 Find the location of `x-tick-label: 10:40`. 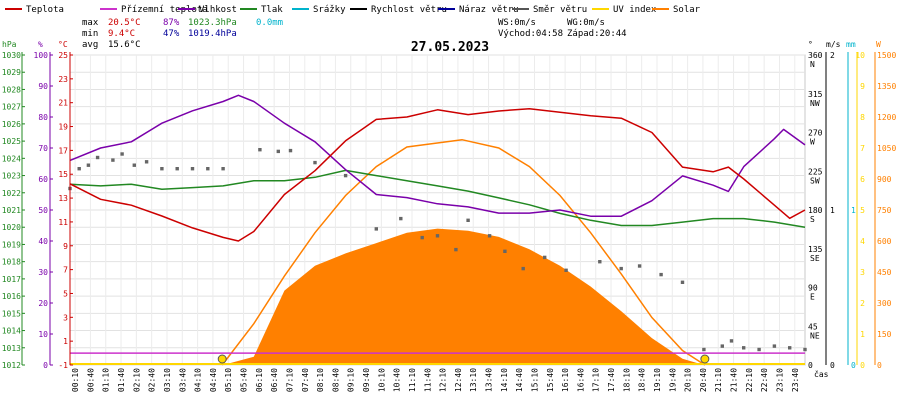

x-tick-label: 10:40 is located at coordinates (397, 380).